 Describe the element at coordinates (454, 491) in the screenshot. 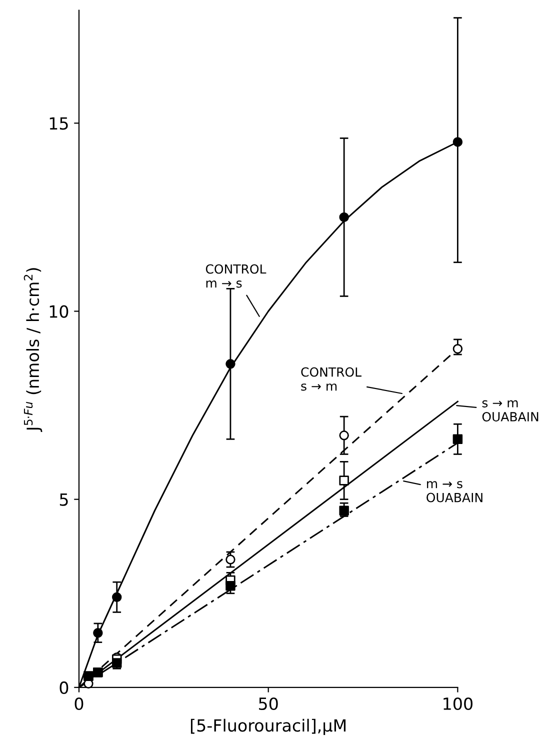

I see `annotation: m → s OUABAIN` at that location.